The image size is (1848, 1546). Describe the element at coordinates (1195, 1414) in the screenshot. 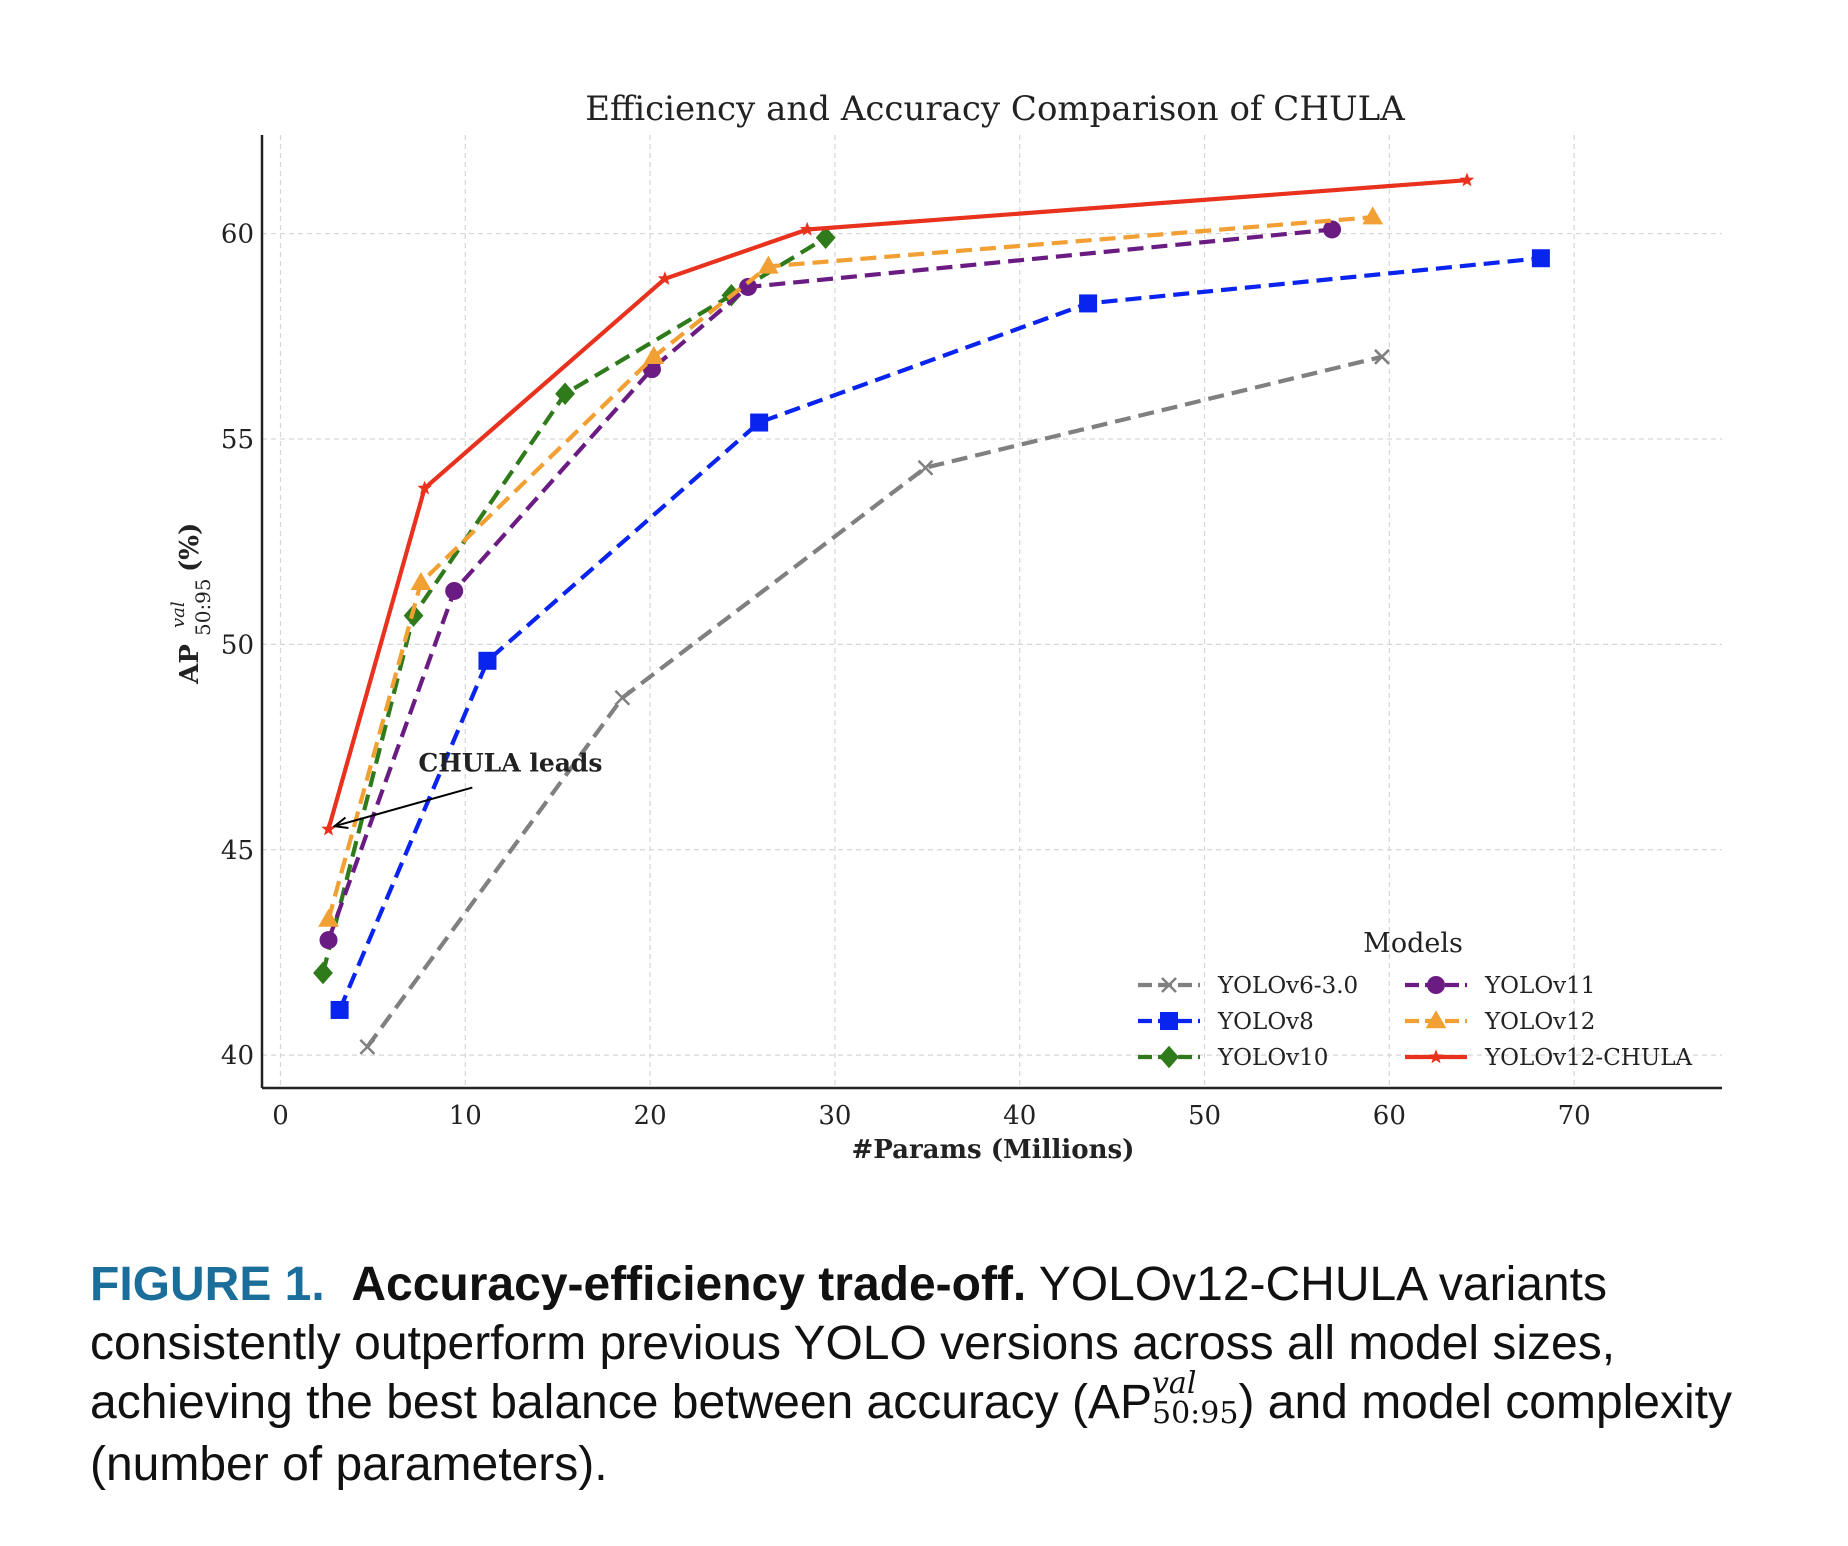

I see `caption-sub: 50:95` at that location.